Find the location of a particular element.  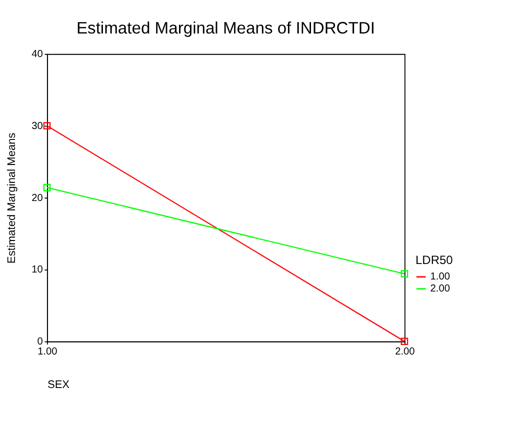

y-tick-label: 30 is located at coordinates (38, 126).